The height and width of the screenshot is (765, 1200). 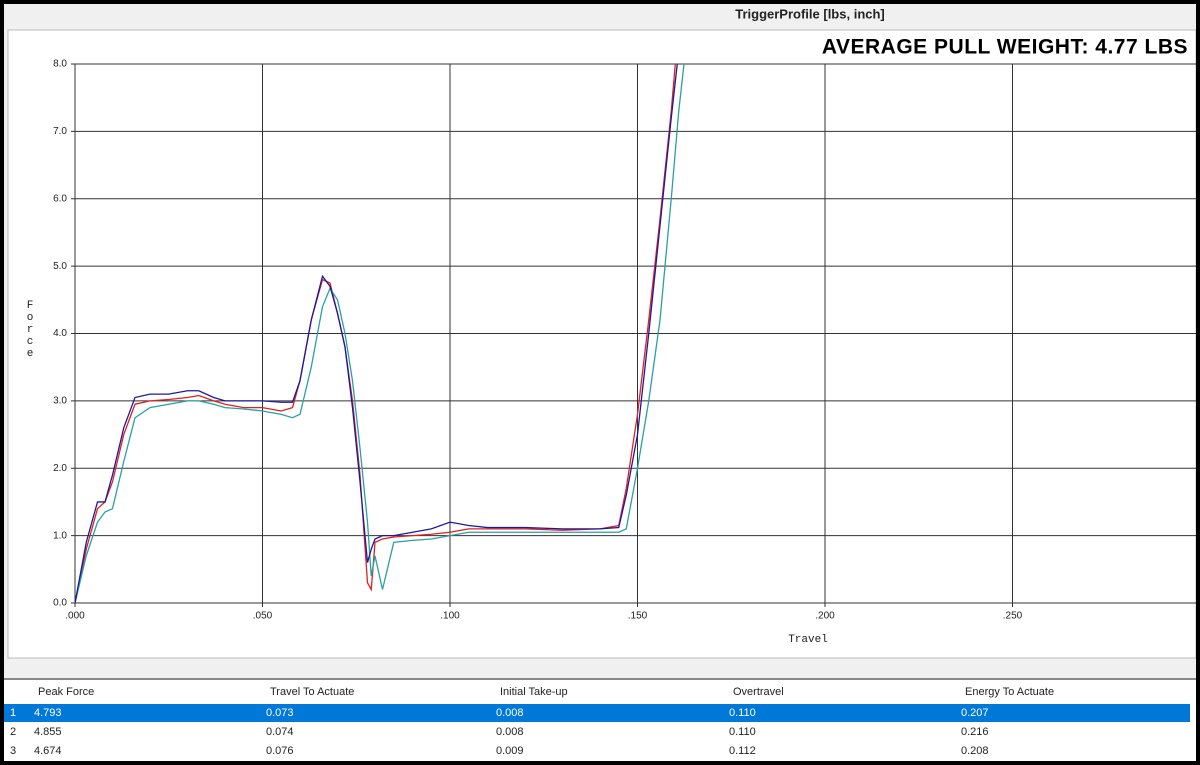 I want to click on title-bar, so click(x=600, y=17).